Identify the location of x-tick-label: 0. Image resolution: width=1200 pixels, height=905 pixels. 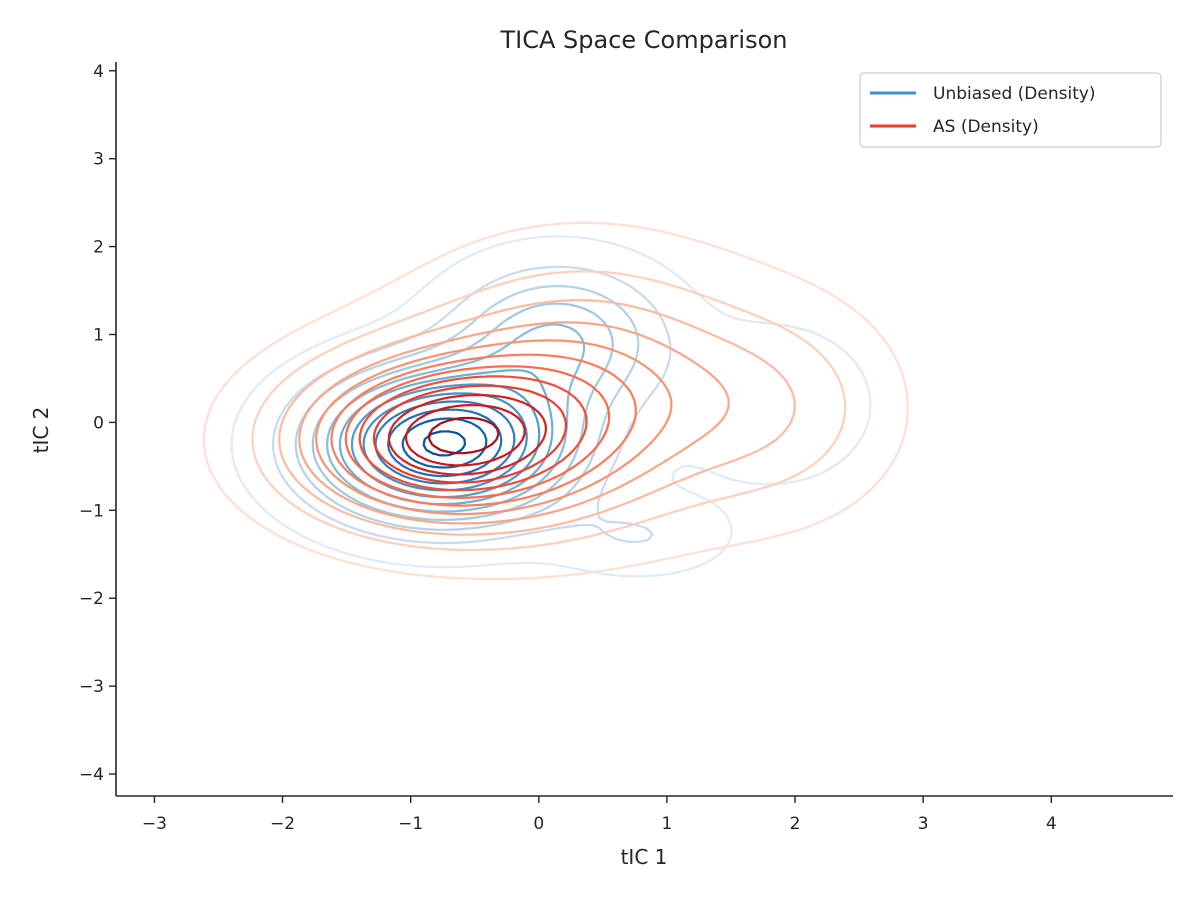
(538, 824).